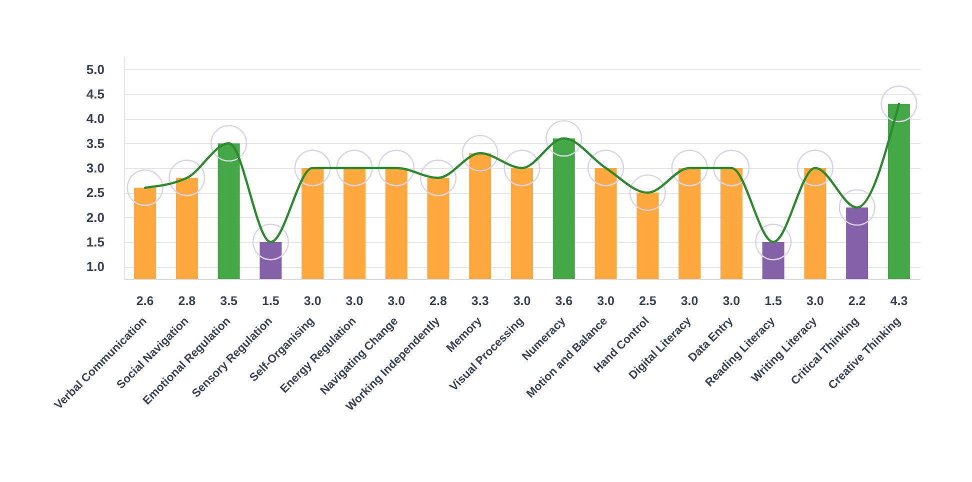  What do you see at coordinates (480, 301) in the screenshot?
I see `data-label: 3.3` at bounding box center [480, 301].